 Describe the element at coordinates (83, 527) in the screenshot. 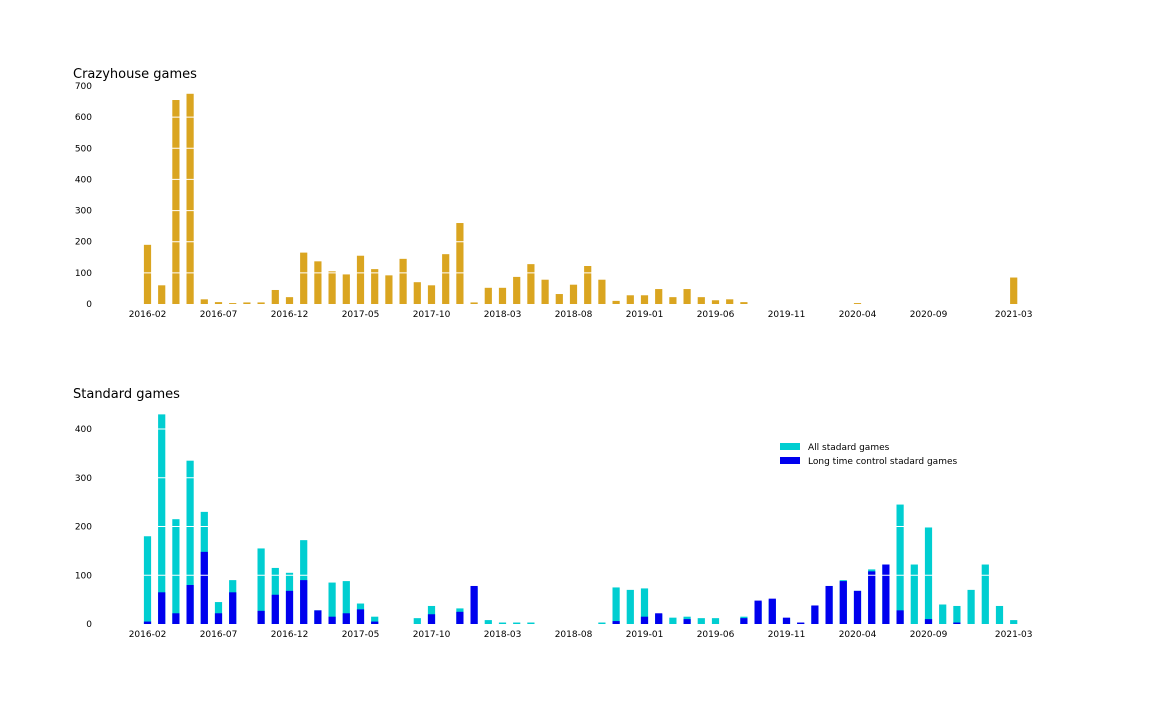

I see `standard-y-axis: 0 100 200 300 400` at that location.